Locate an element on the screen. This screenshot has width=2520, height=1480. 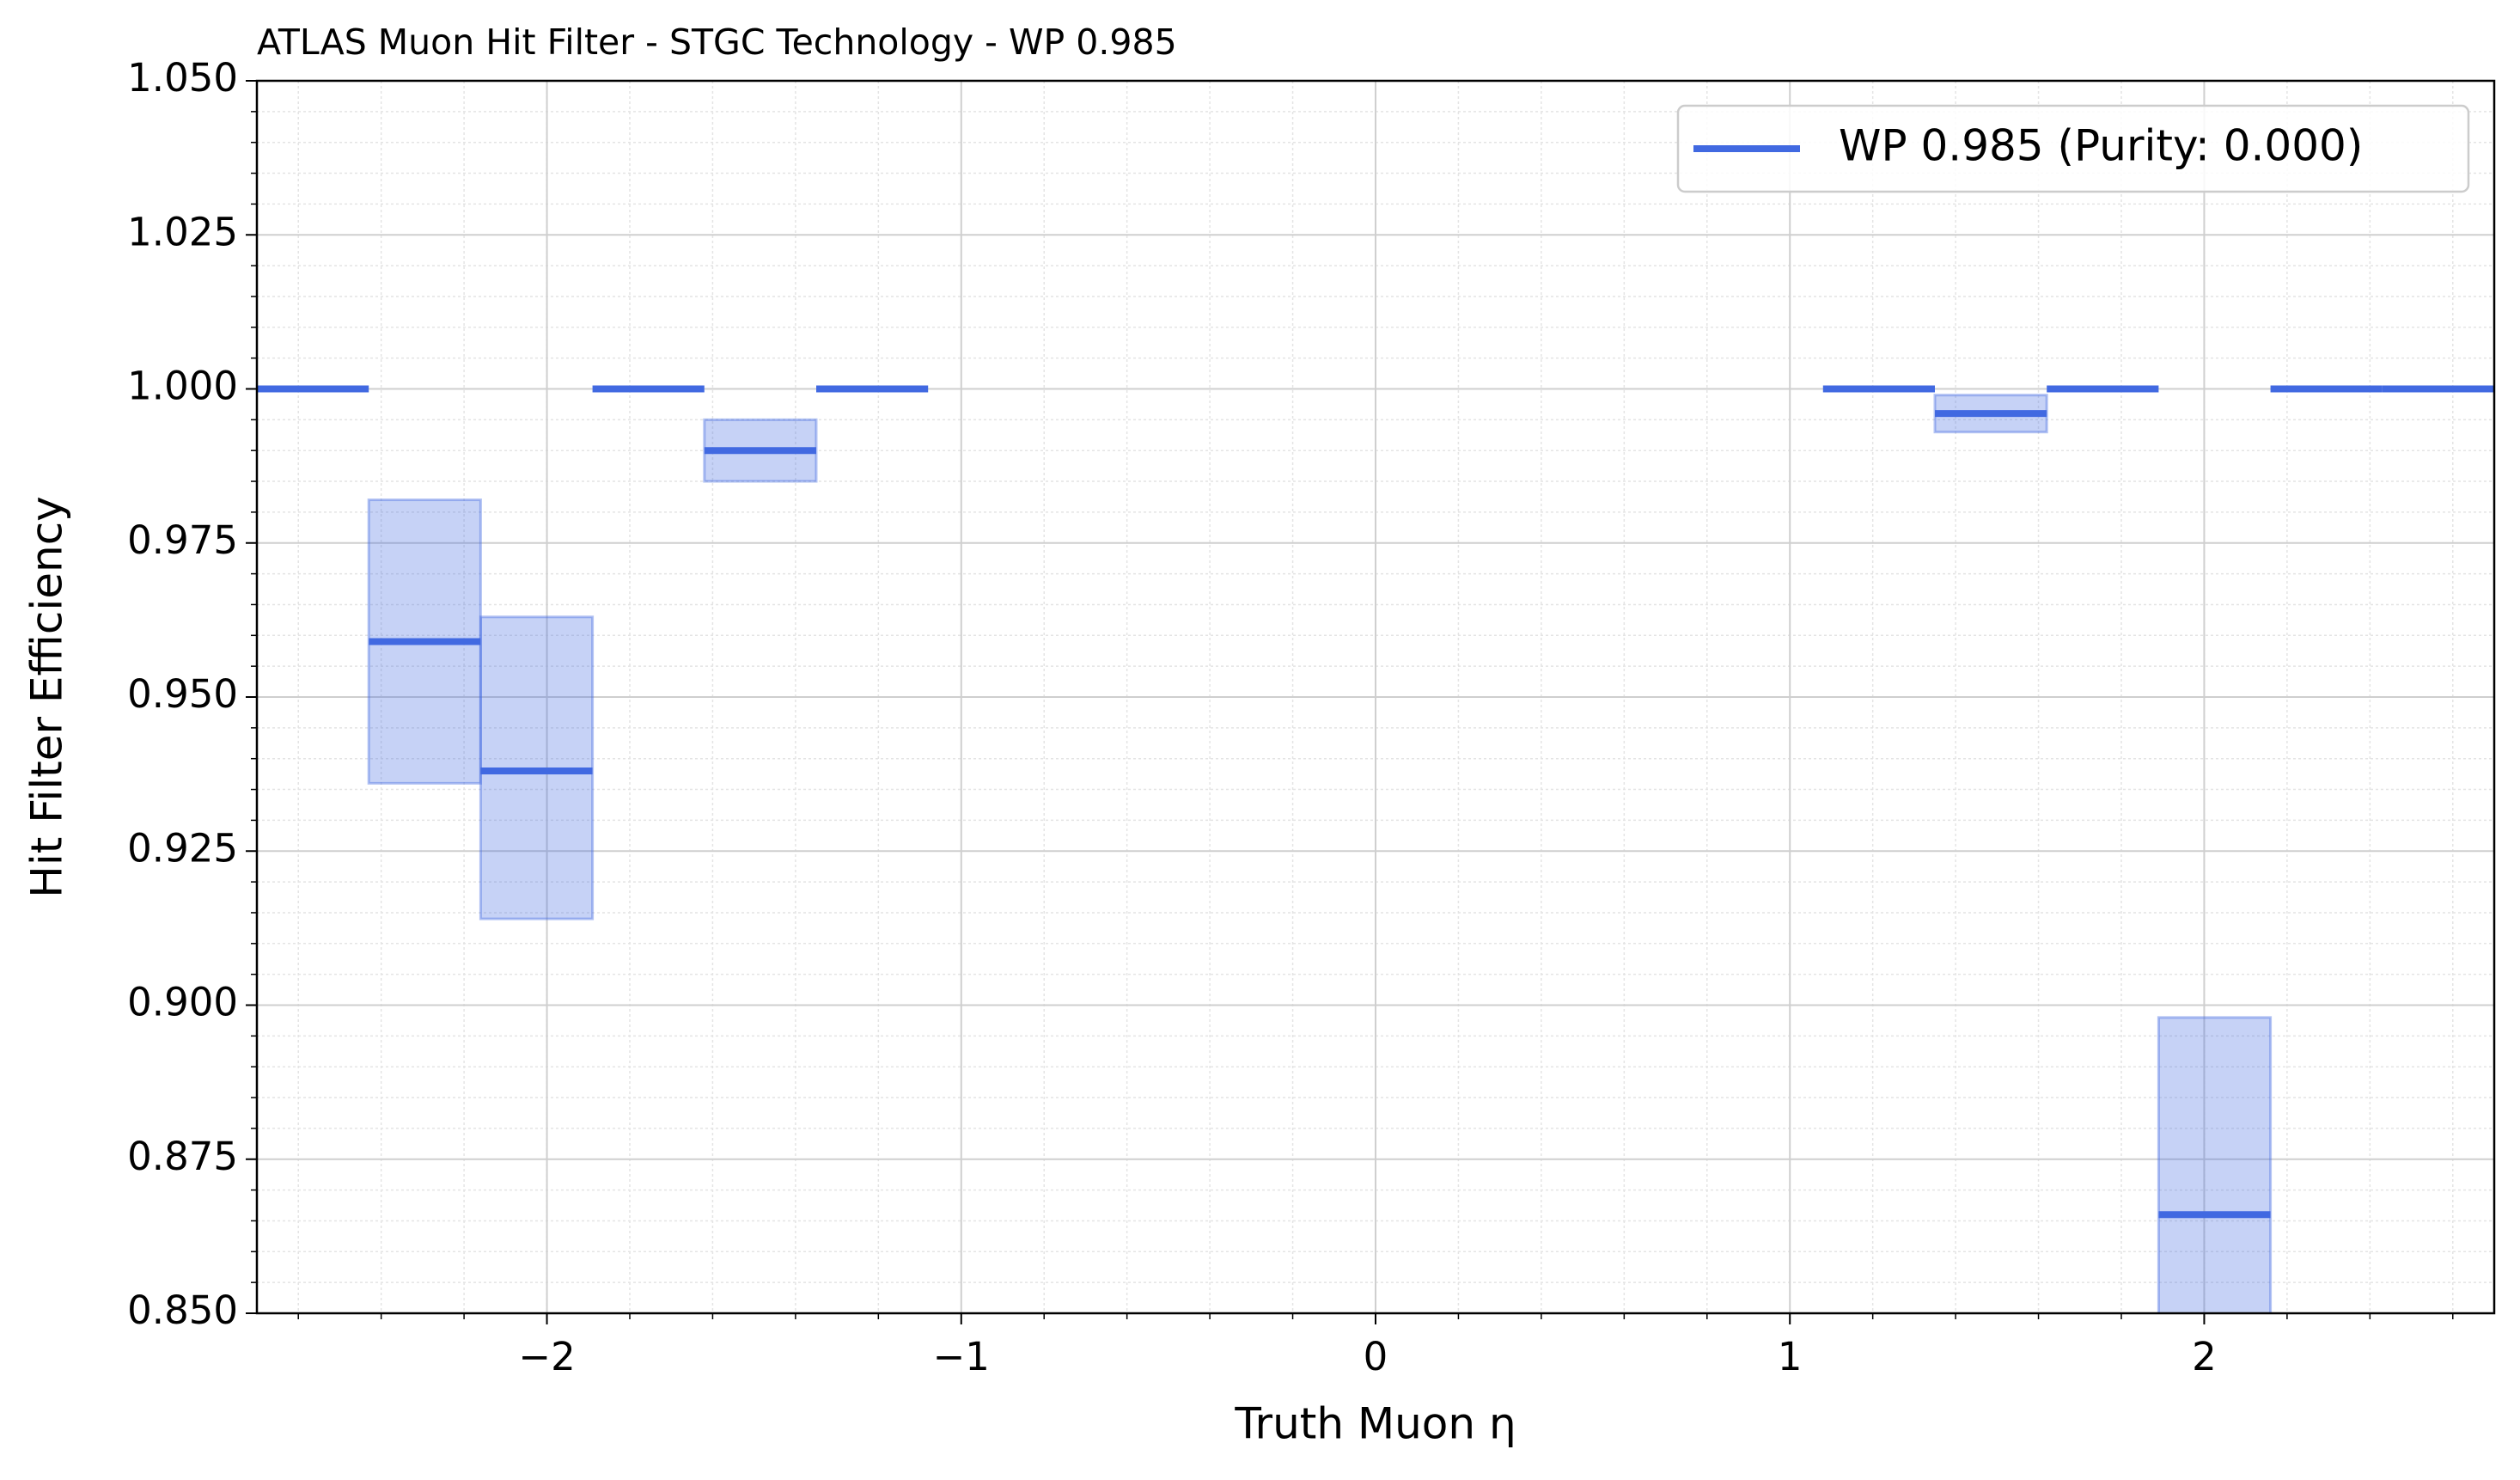
legend-box is located at coordinates (2073, 148).